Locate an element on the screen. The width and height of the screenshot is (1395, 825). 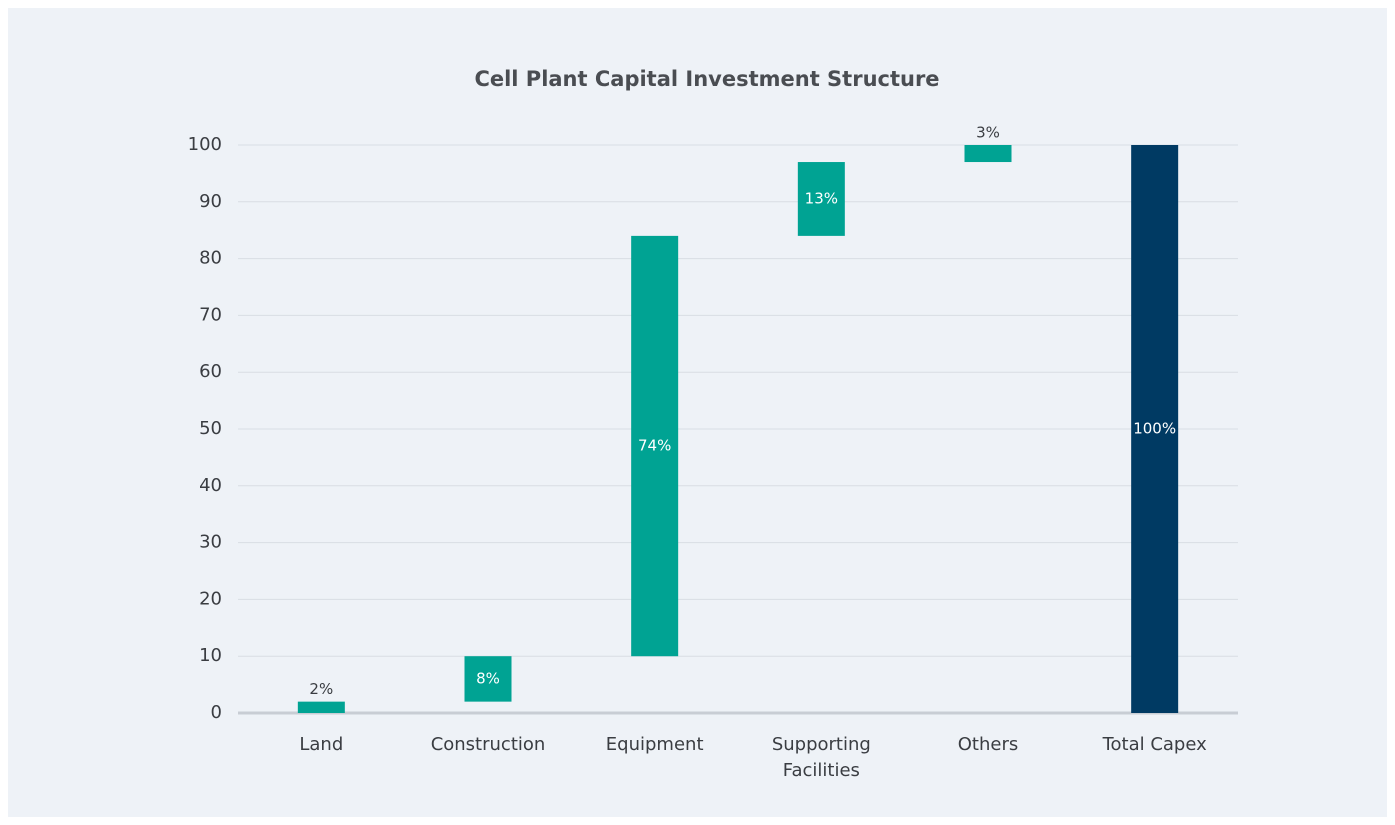
value-label: 8% is located at coordinates (488, 678).